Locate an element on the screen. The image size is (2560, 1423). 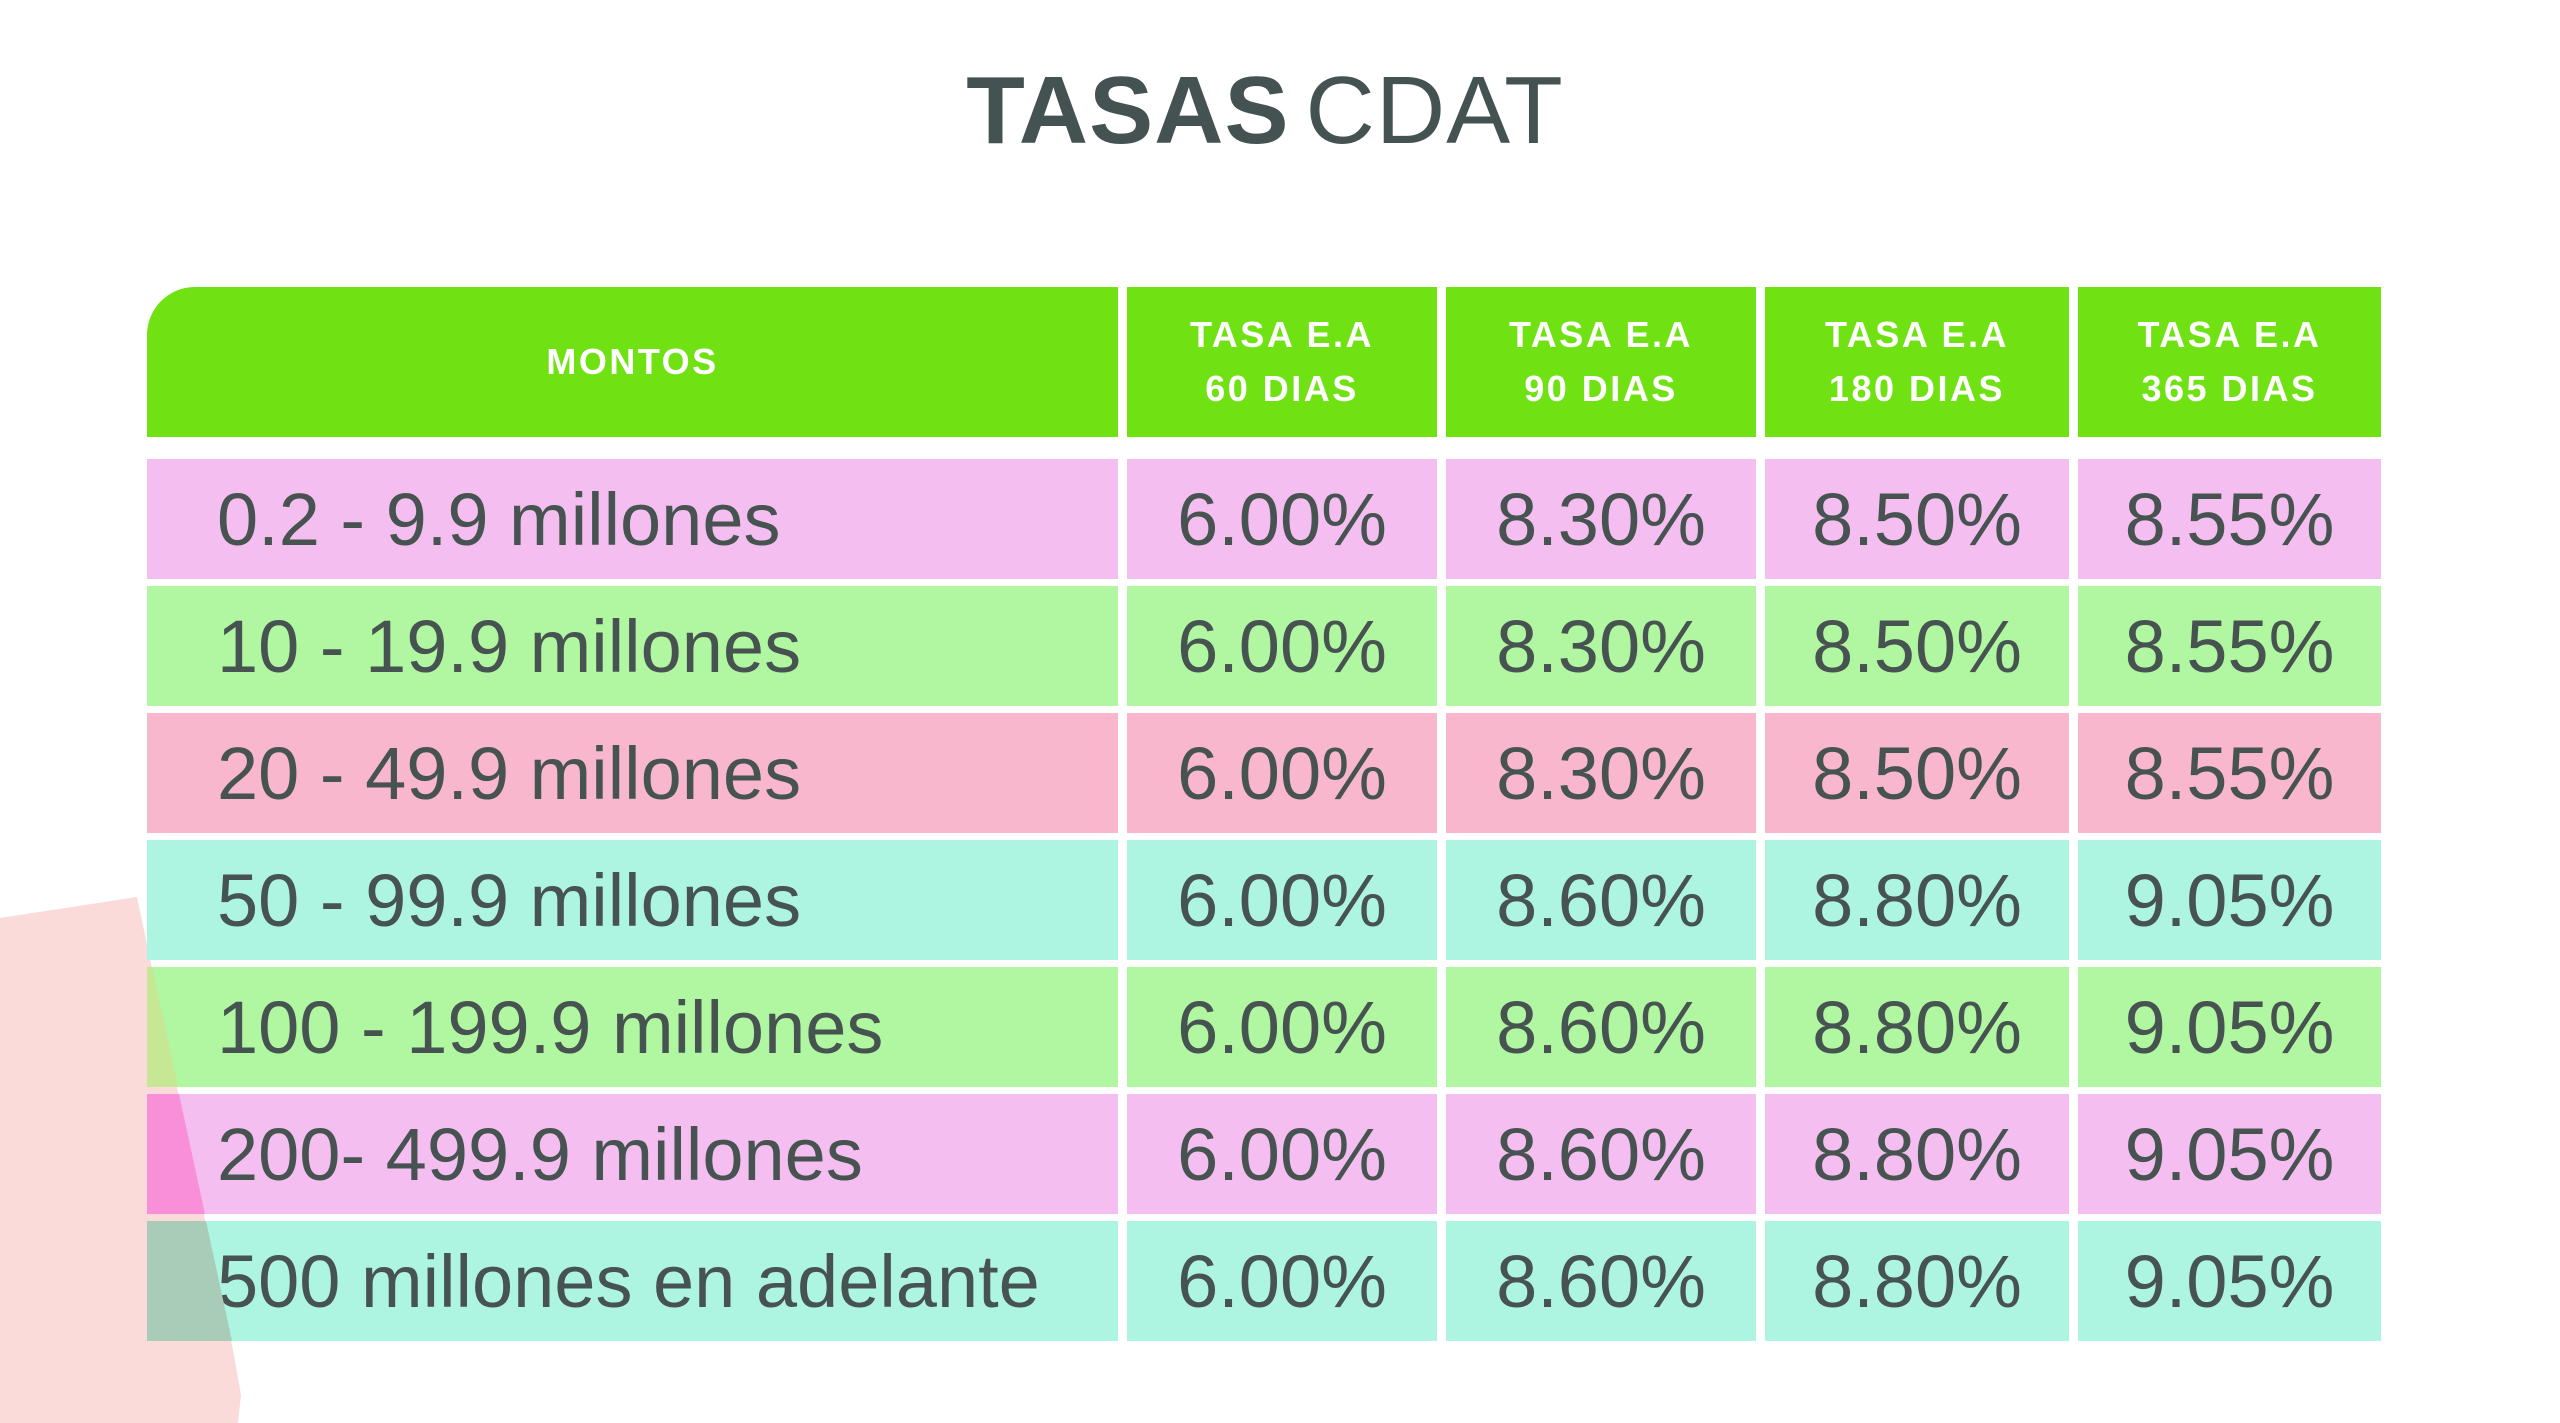
amount-cell: 50 - 99.9 millones is located at coordinates (632, 900).